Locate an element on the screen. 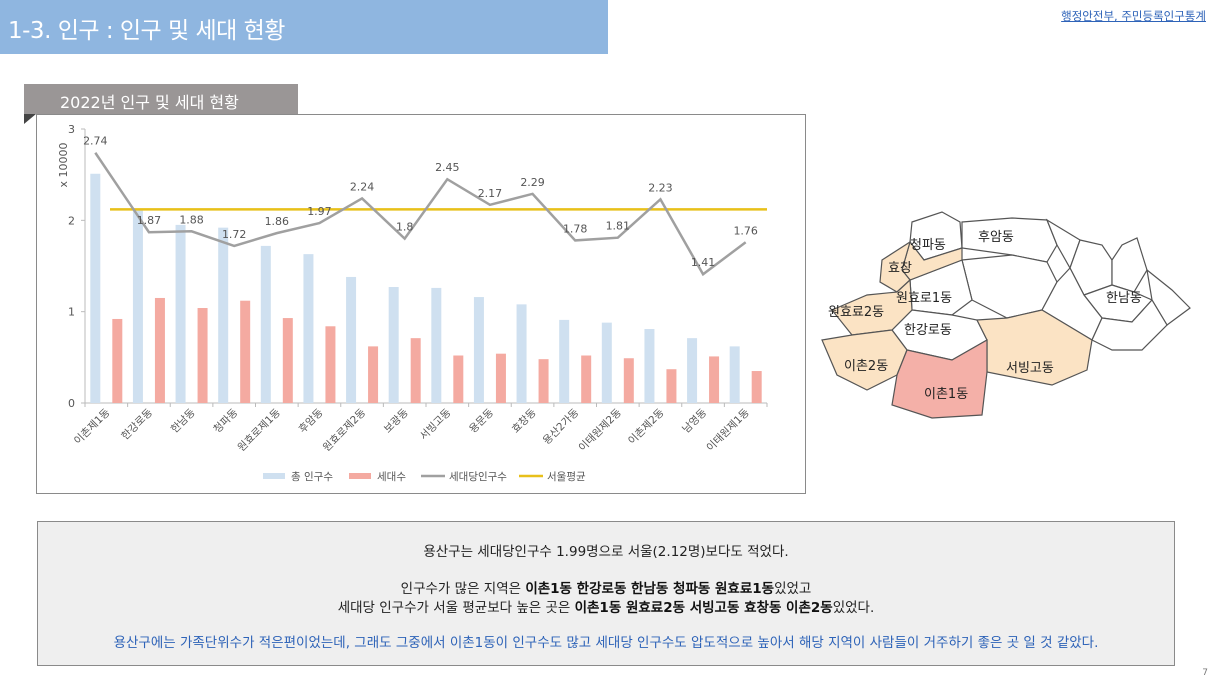 Image resolution: width=1216 pixels, height=684 pixels. tab-corner is located at coordinates (30, 119).